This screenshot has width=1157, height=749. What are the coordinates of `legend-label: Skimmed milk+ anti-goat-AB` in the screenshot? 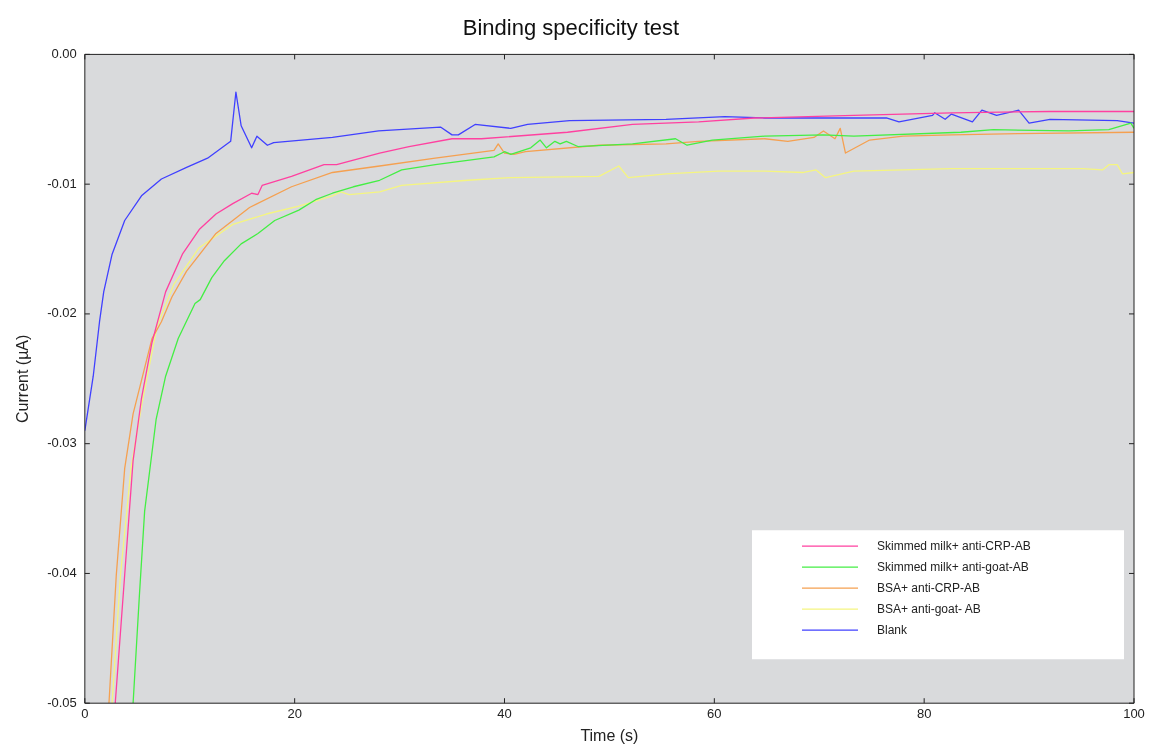 It's located at (953, 566).